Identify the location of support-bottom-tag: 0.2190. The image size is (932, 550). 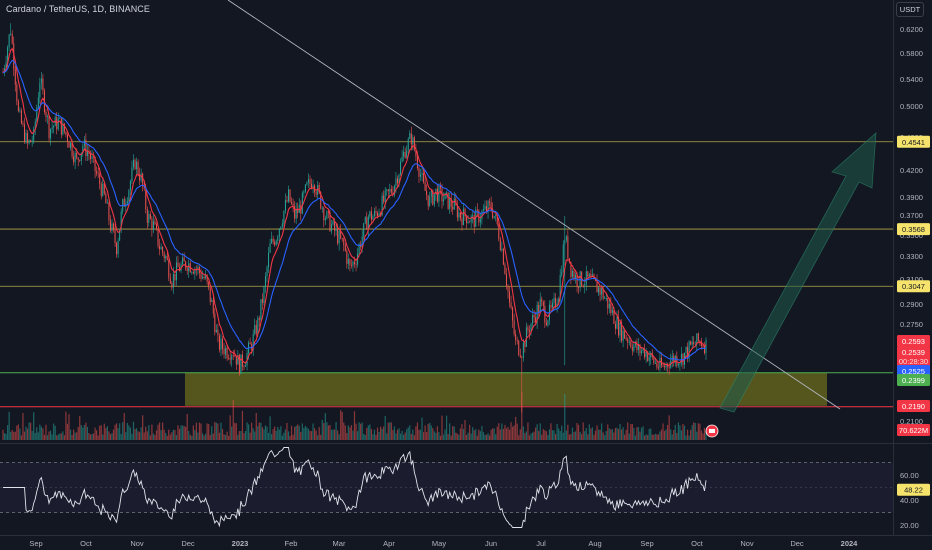
(913, 406).